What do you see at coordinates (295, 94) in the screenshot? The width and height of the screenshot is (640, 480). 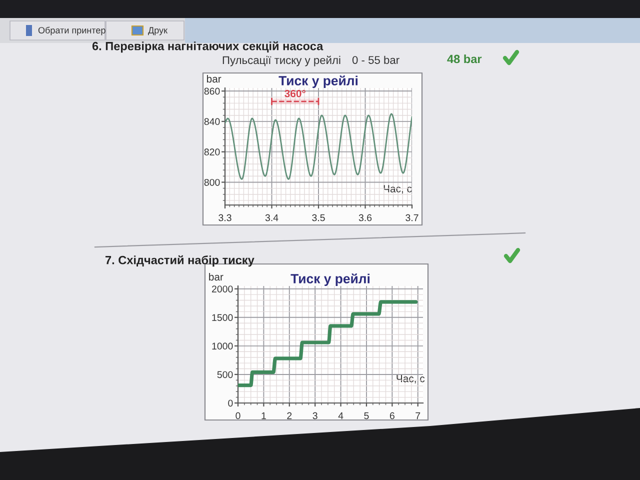 I see `band-label: 360°` at bounding box center [295, 94].